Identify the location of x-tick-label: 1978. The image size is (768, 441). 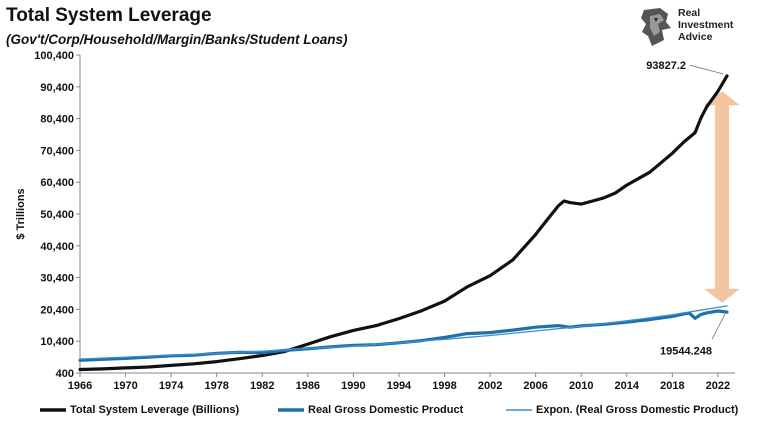
(216, 386).